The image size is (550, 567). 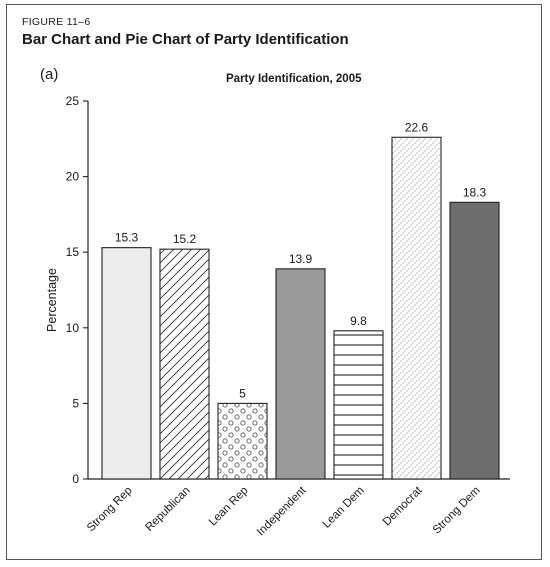 I want to click on bar-value-label: 18.3, so click(x=475, y=192).